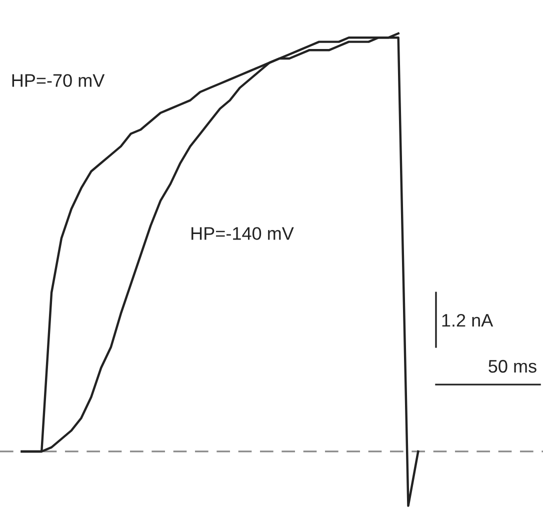  What do you see at coordinates (58, 80) in the screenshot?
I see `text: HP=-70 mV` at bounding box center [58, 80].